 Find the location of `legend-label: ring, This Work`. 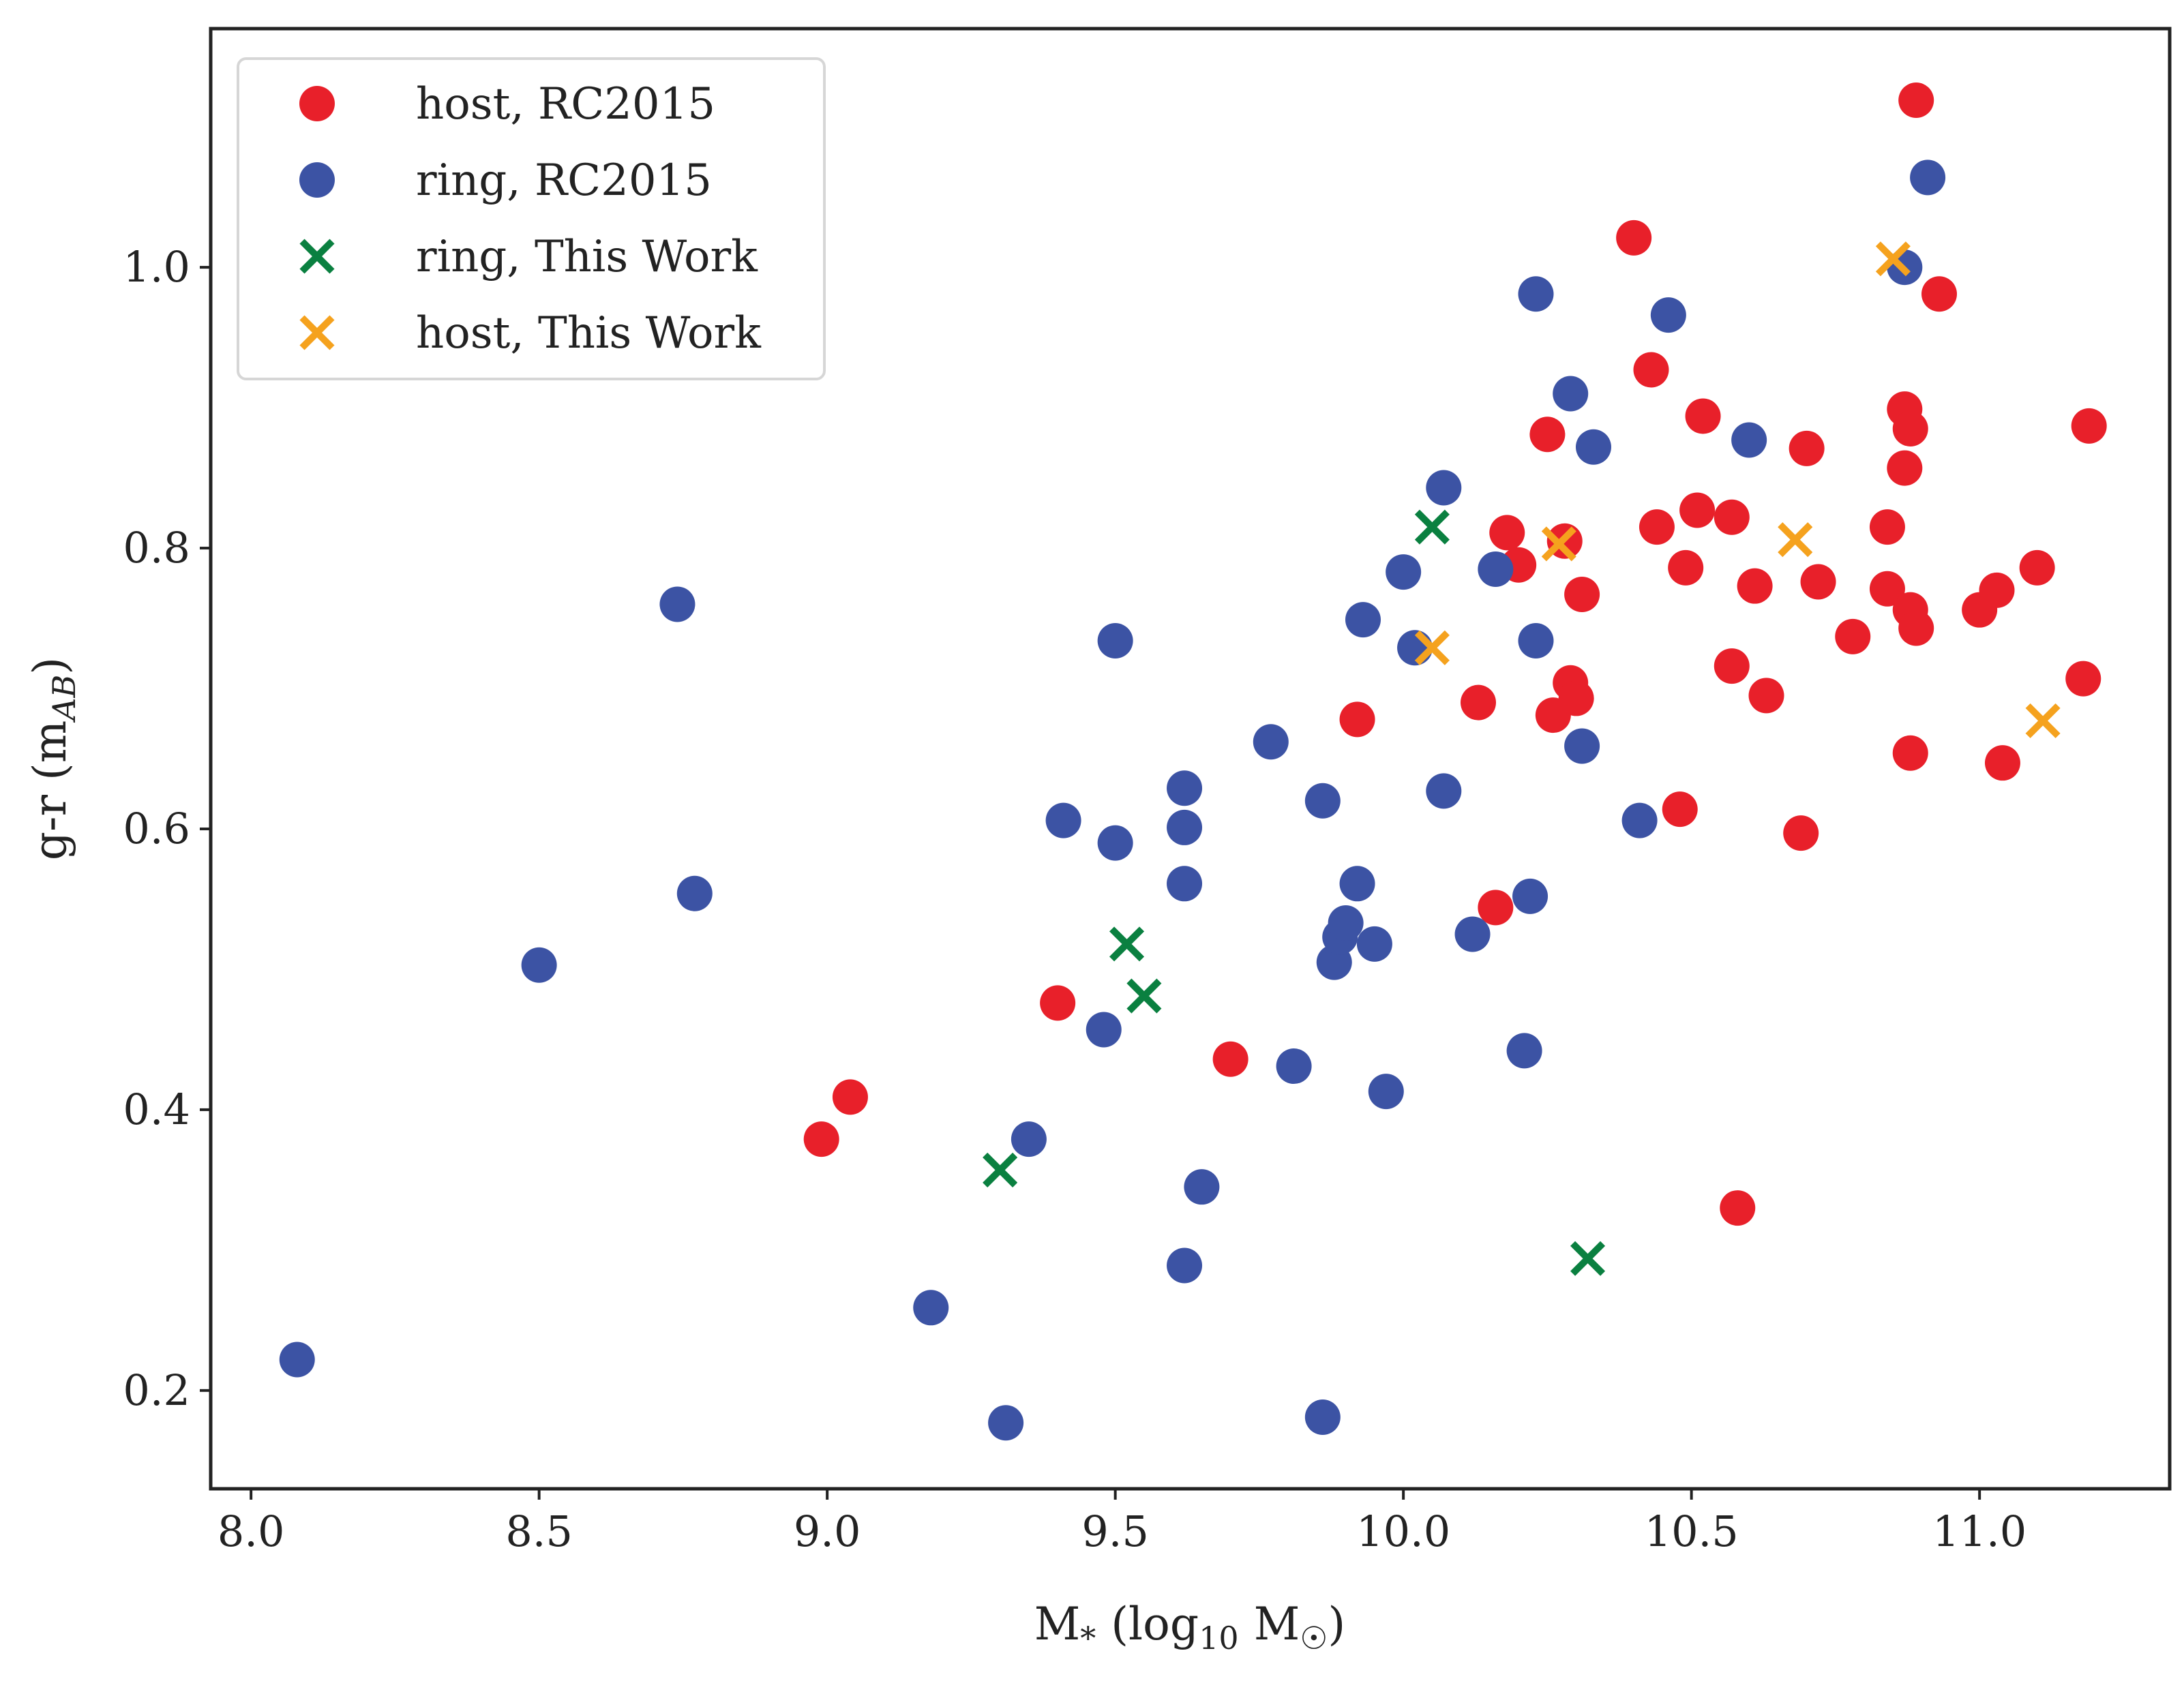

legend-label: ring, This Work is located at coordinates (587, 257).